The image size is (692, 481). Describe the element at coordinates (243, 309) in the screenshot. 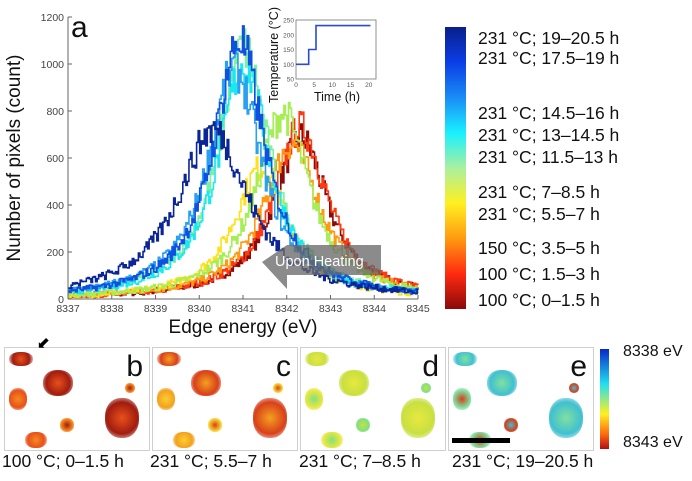

I see `x-tick-label: 8341` at that location.